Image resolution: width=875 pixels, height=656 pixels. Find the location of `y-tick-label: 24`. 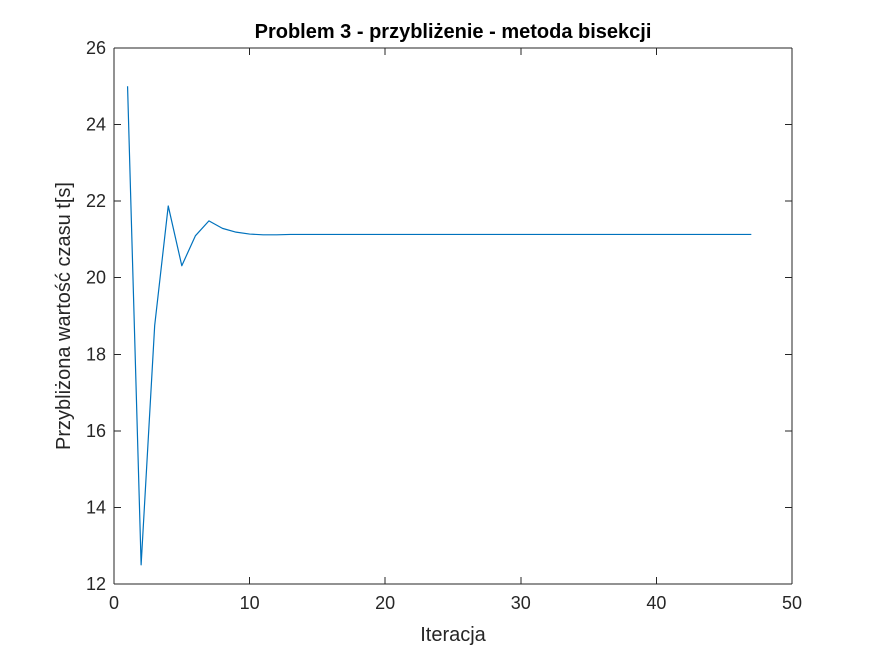

y-tick-label: 24 is located at coordinates (96, 125).